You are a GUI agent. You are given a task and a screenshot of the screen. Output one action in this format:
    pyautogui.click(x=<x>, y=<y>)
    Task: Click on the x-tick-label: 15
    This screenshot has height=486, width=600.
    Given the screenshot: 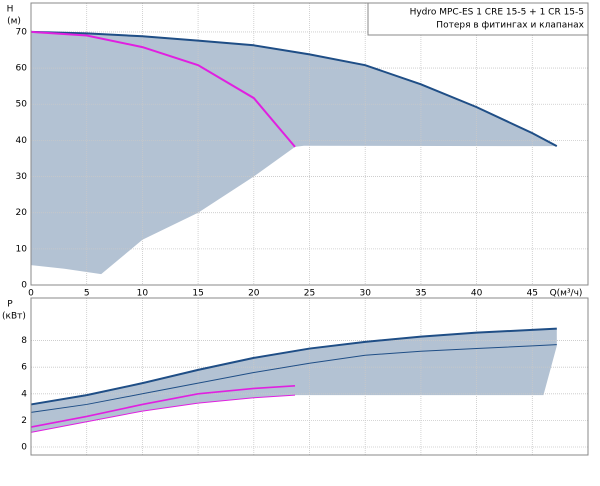 What is the action you would take?
    pyautogui.click(x=197, y=294)
    